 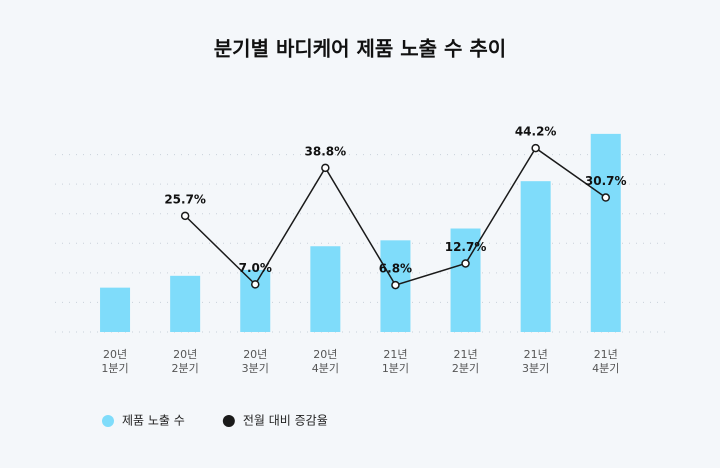 What do you see at coordinates (115, 361) in the screenshot?
I see `x-tick-label: 20년 1분기` at bounding box center [115, 361].